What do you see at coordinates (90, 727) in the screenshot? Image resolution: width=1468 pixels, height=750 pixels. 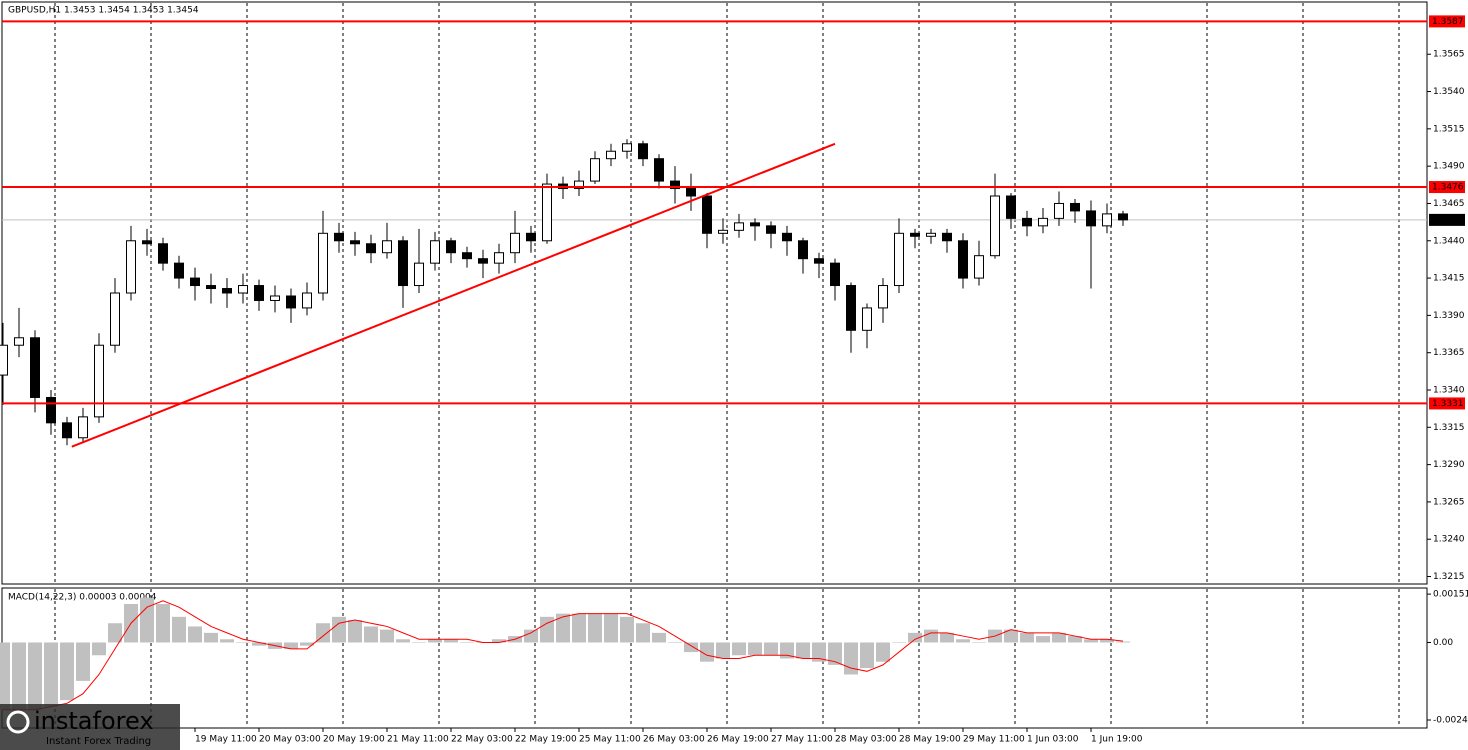 I see `watermark-box` at bounding box center [90, 727].